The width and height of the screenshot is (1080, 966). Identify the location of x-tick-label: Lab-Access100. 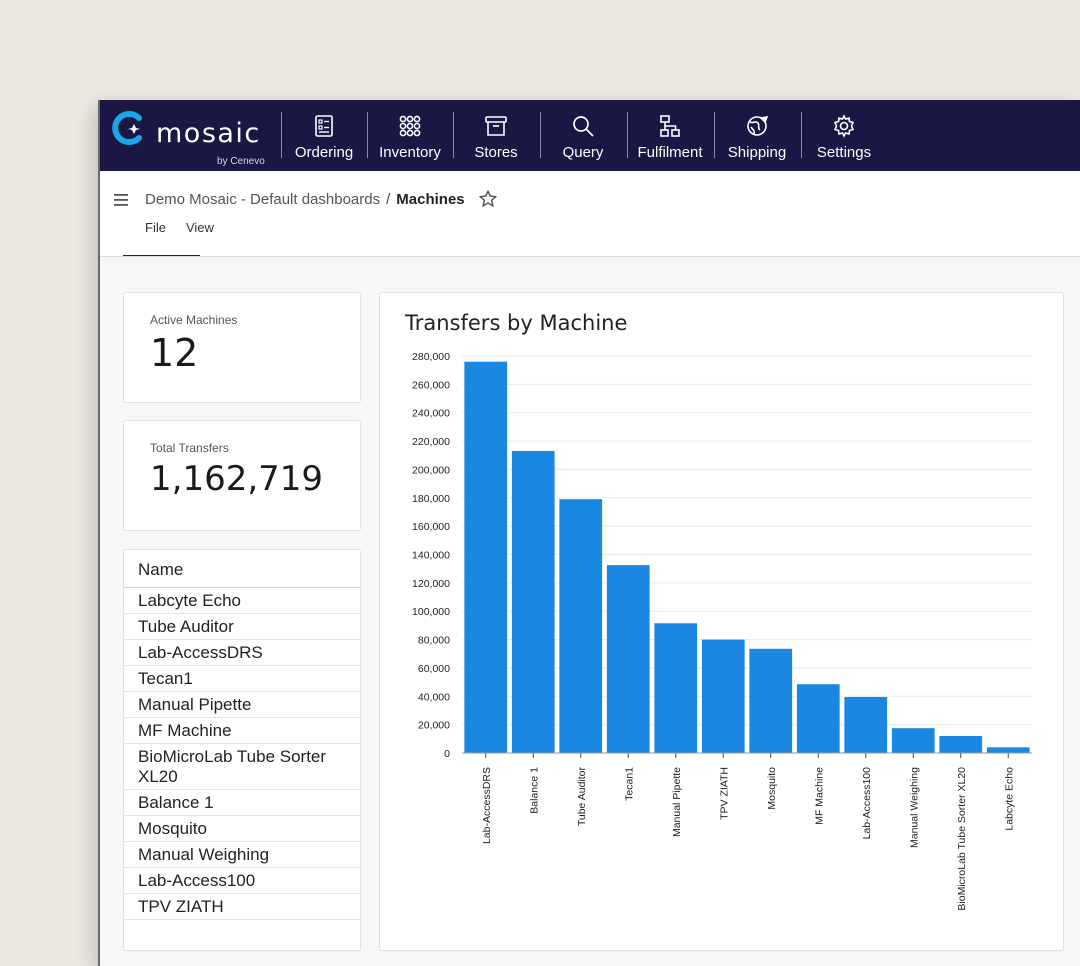
(867, 803).